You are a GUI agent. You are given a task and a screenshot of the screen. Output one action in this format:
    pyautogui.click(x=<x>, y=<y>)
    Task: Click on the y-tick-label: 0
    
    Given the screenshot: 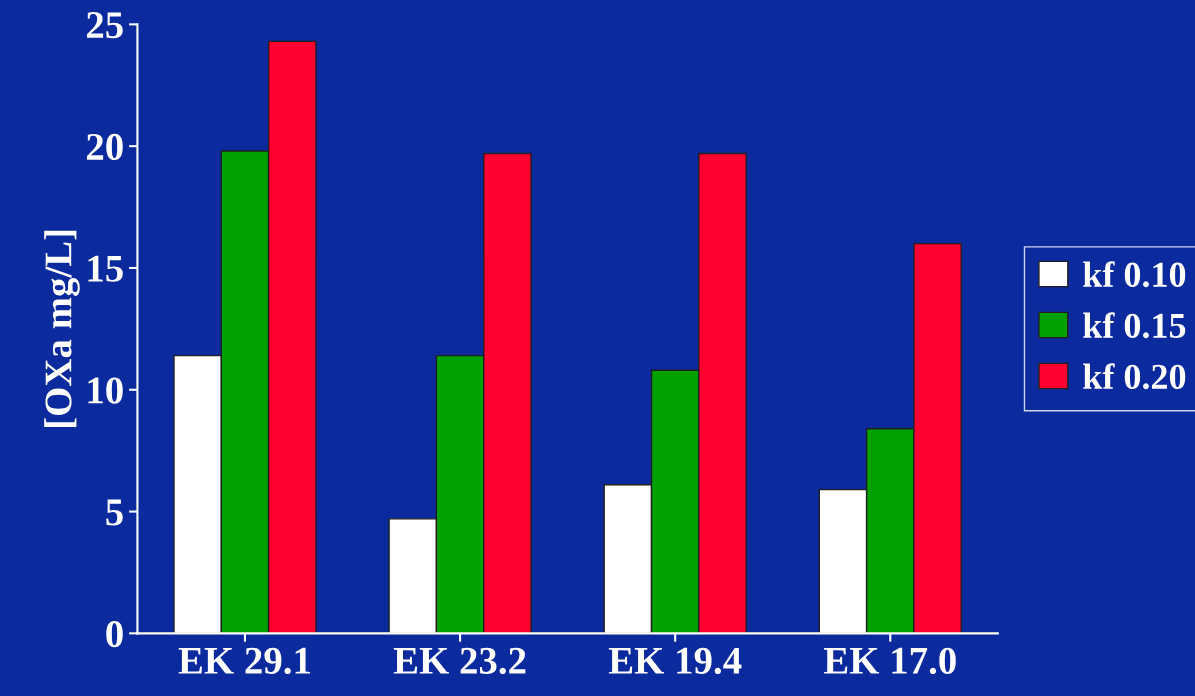 What is the action you would take?
    pyautogui.click(x=114, y=634)
    